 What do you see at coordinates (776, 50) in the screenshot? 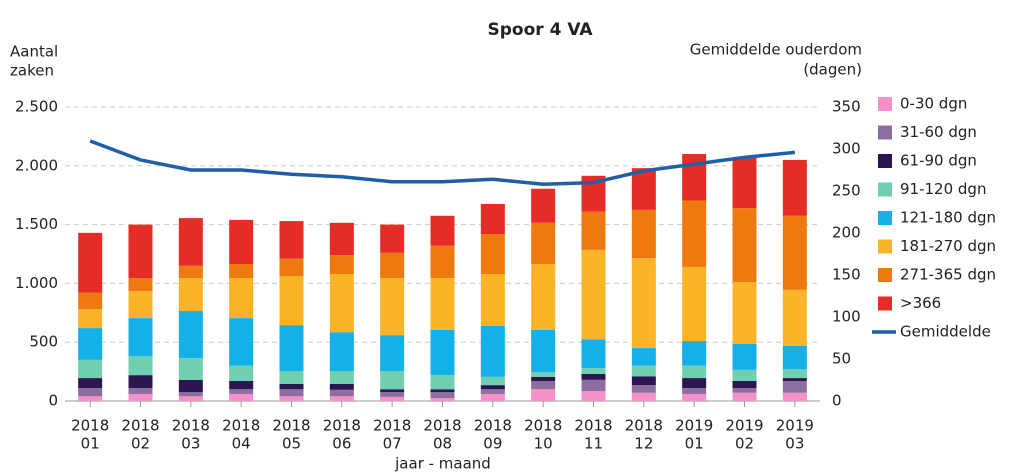
I see `y2-axis-title: Gemiddelde ouderdom` at bounding box center [776, 50].